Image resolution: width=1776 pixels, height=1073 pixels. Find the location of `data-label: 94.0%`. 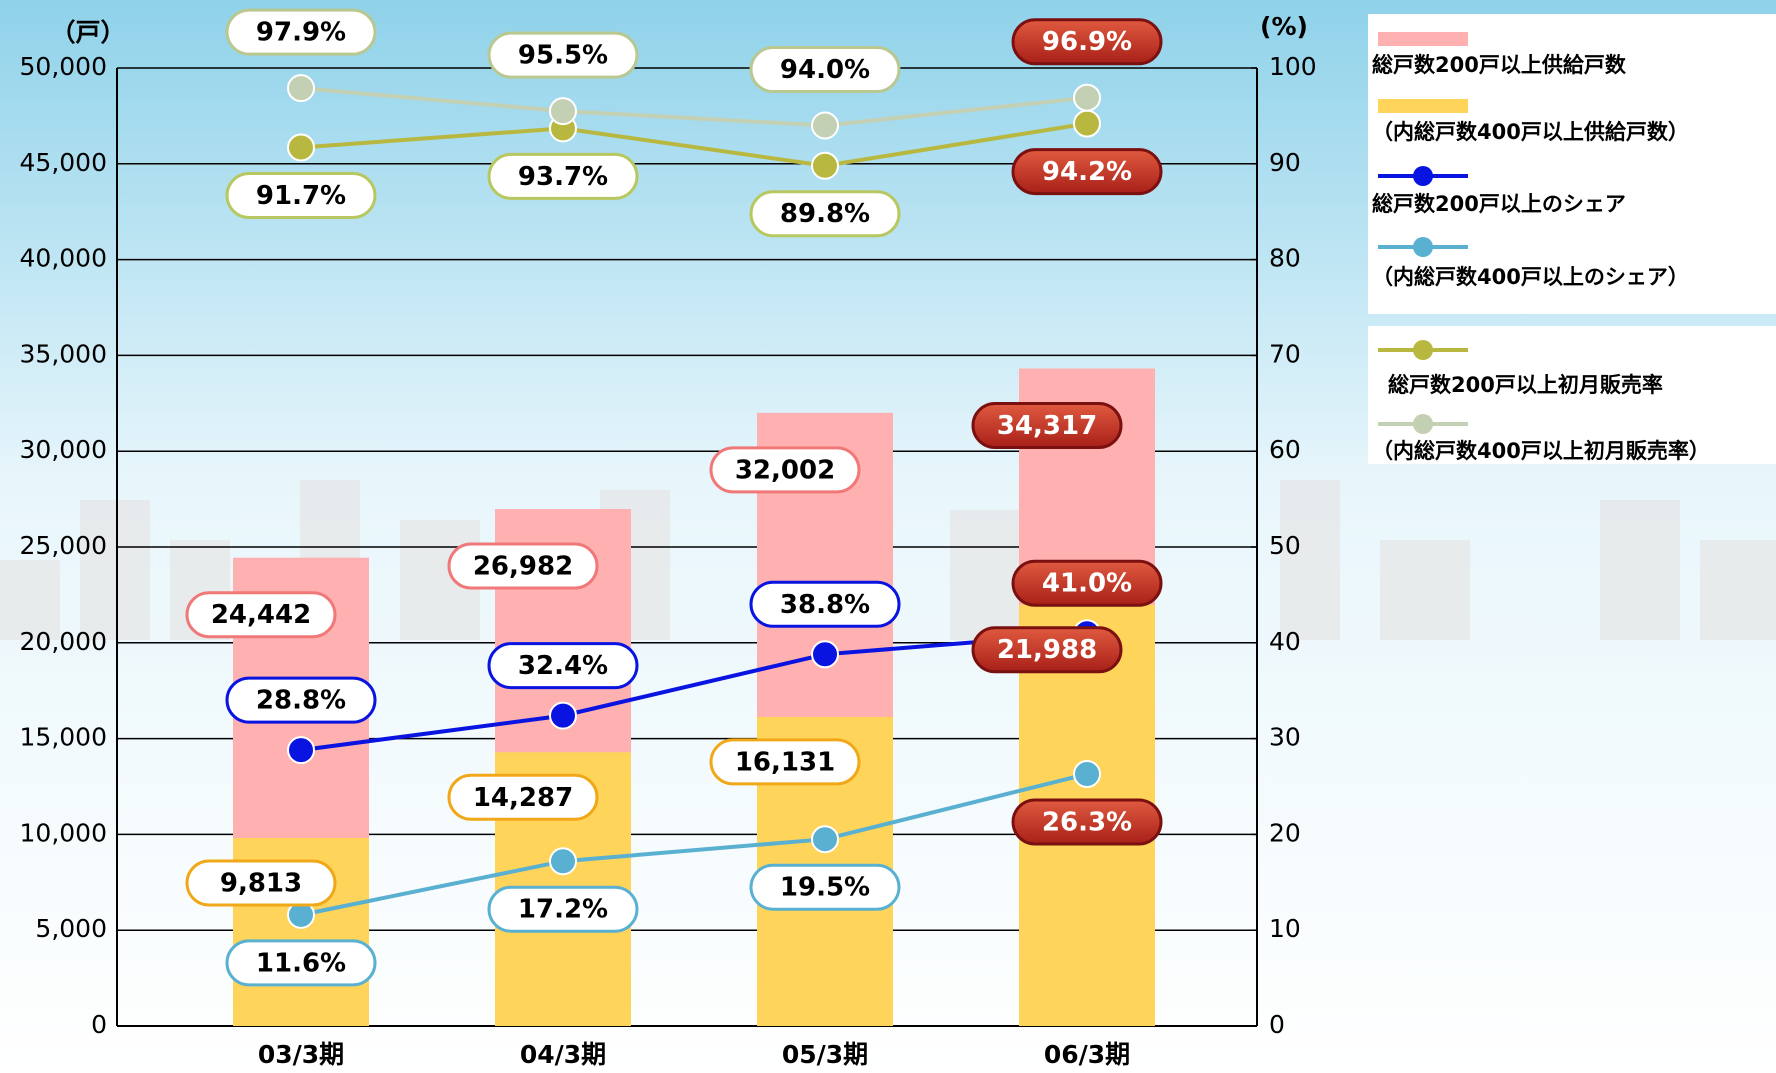

data-label: 94.0% is located at coordinates (825, 70).